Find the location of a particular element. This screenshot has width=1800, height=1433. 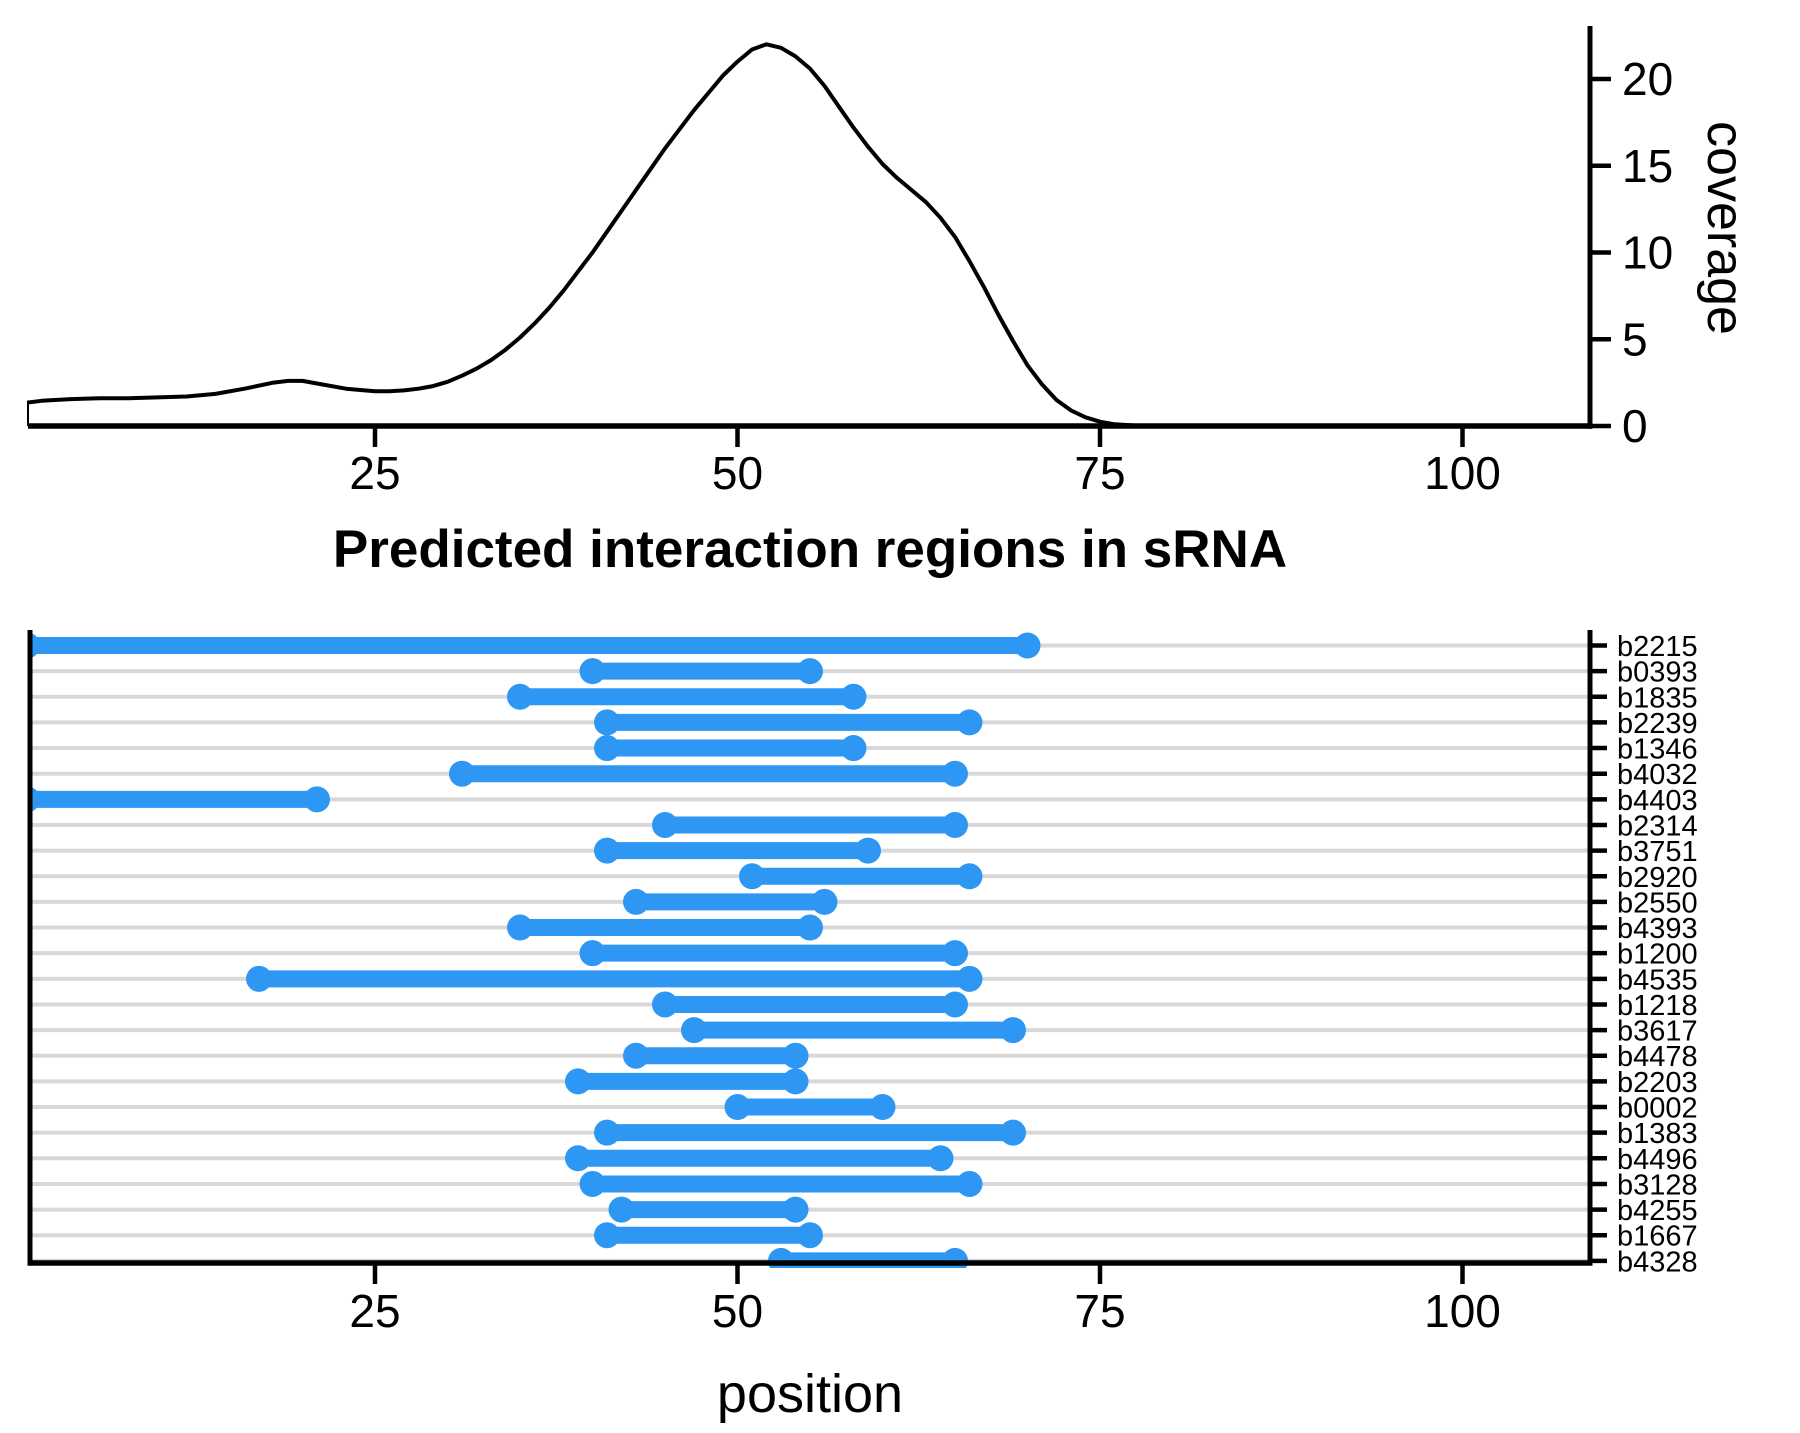

row-label: b2239 is located at coordinates (1657, 724).